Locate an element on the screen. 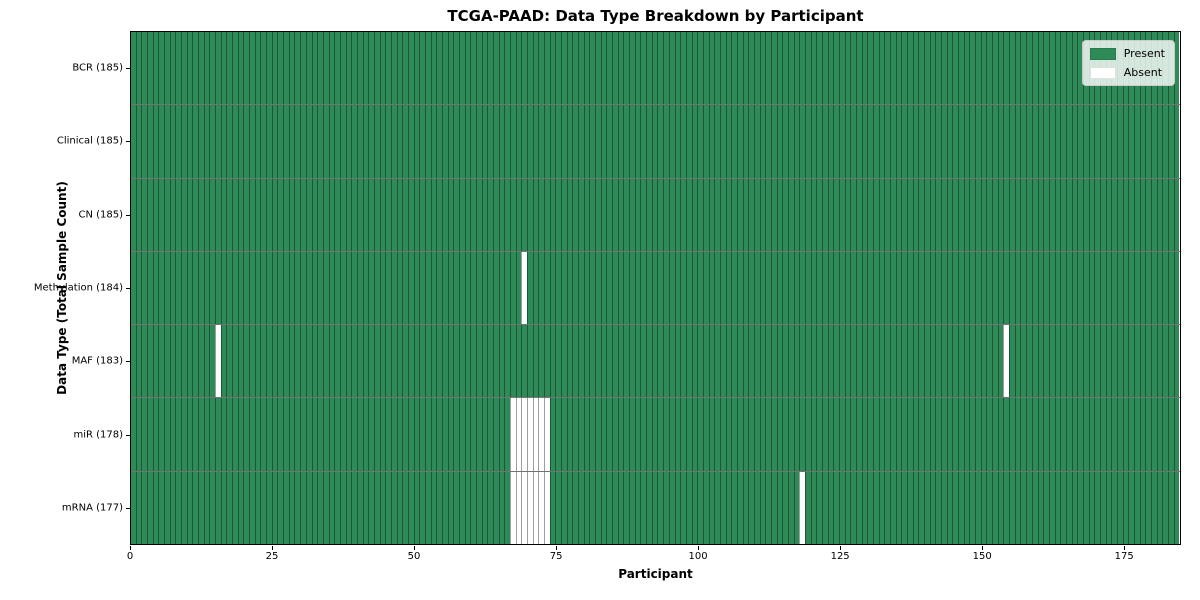  y-tick-mark is located at coordinates (128, 215).